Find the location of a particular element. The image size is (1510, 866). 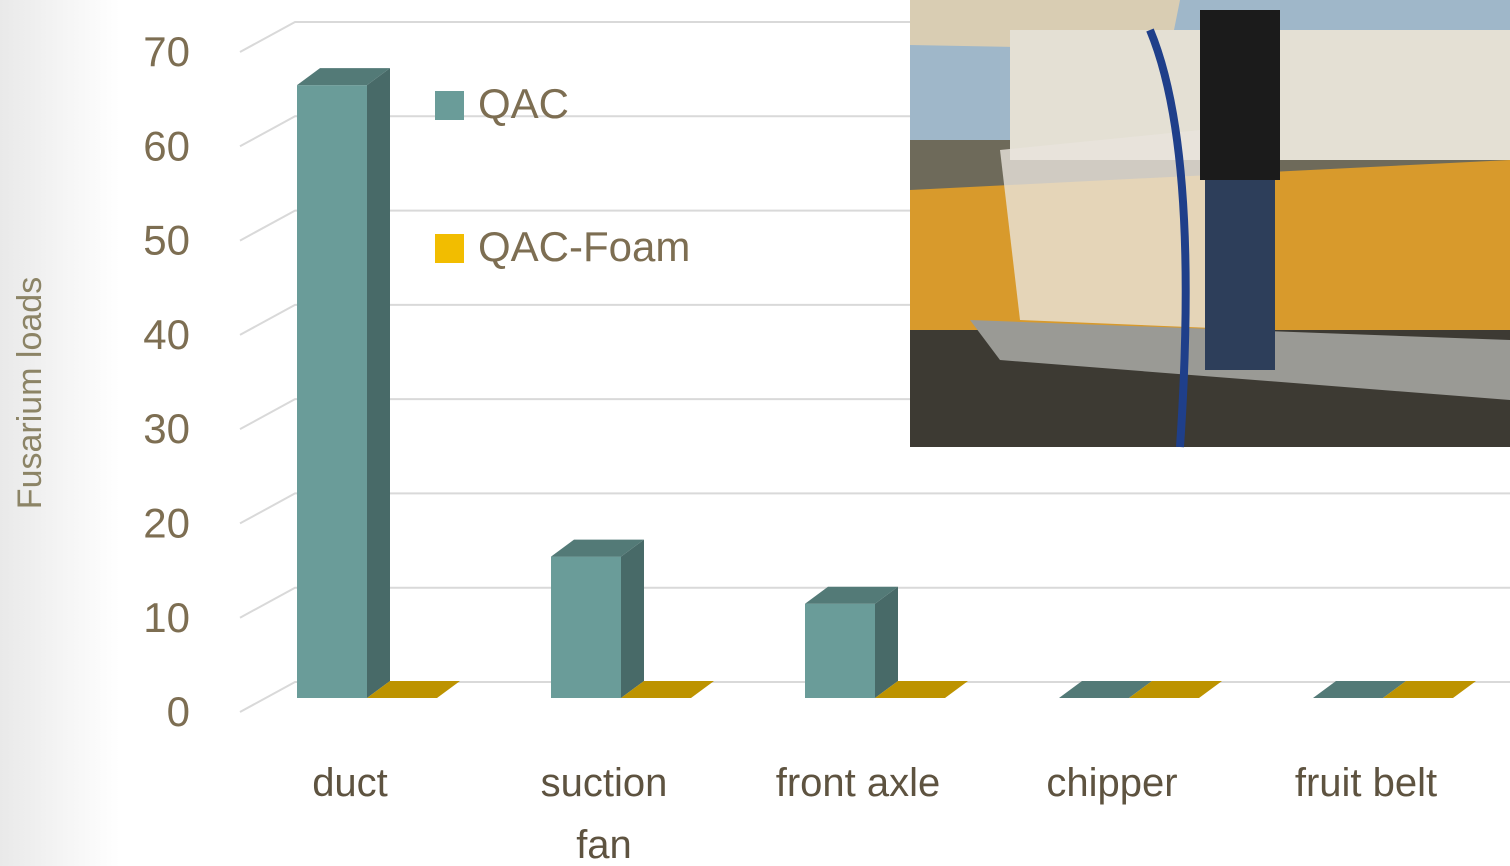

y-tick-label: 40 is located at coordinates (166, 334).